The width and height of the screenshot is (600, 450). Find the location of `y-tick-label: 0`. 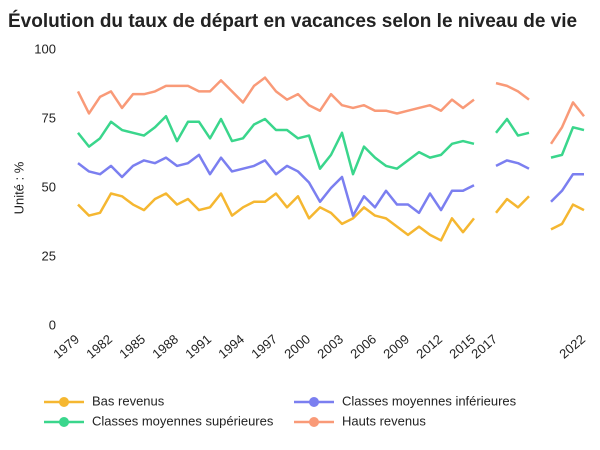

y-tick-label: 0 is located at coordinates (52, 324).